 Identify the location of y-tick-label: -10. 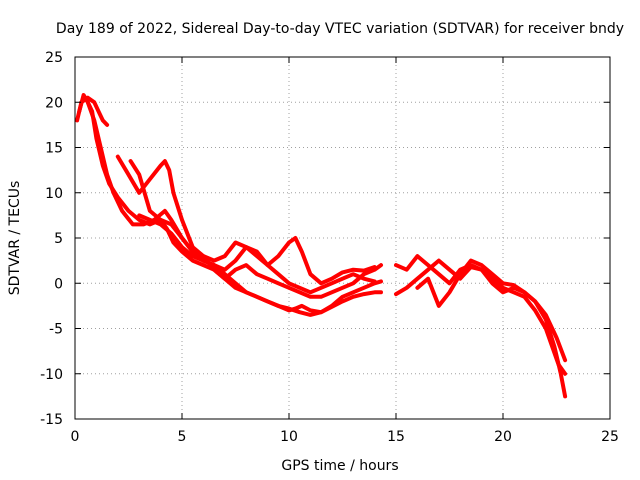
(51, 375).